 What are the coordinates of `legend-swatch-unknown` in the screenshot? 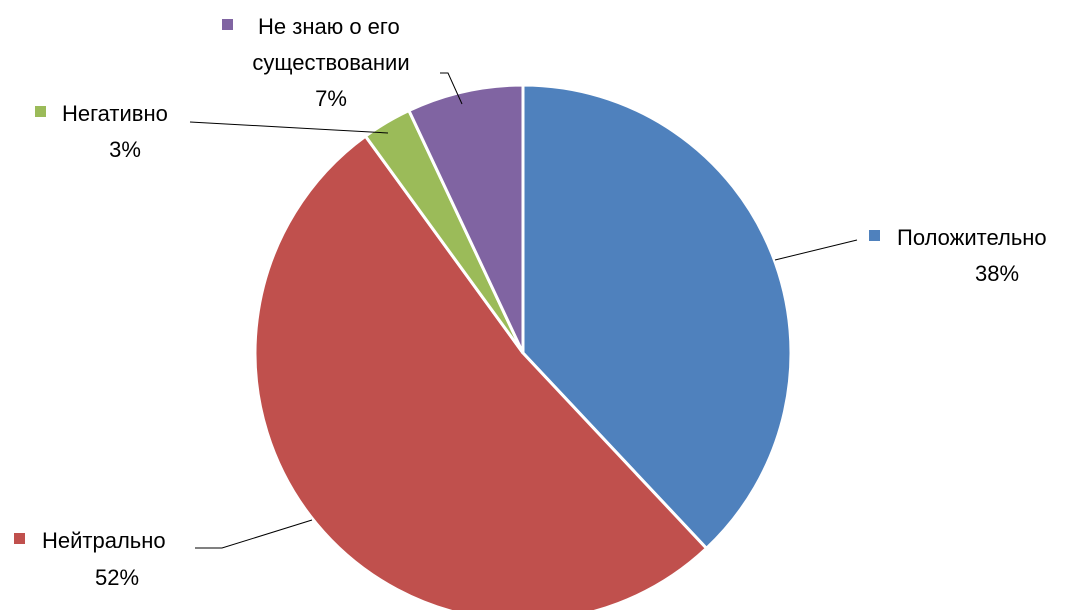 It's located at (227, 24).